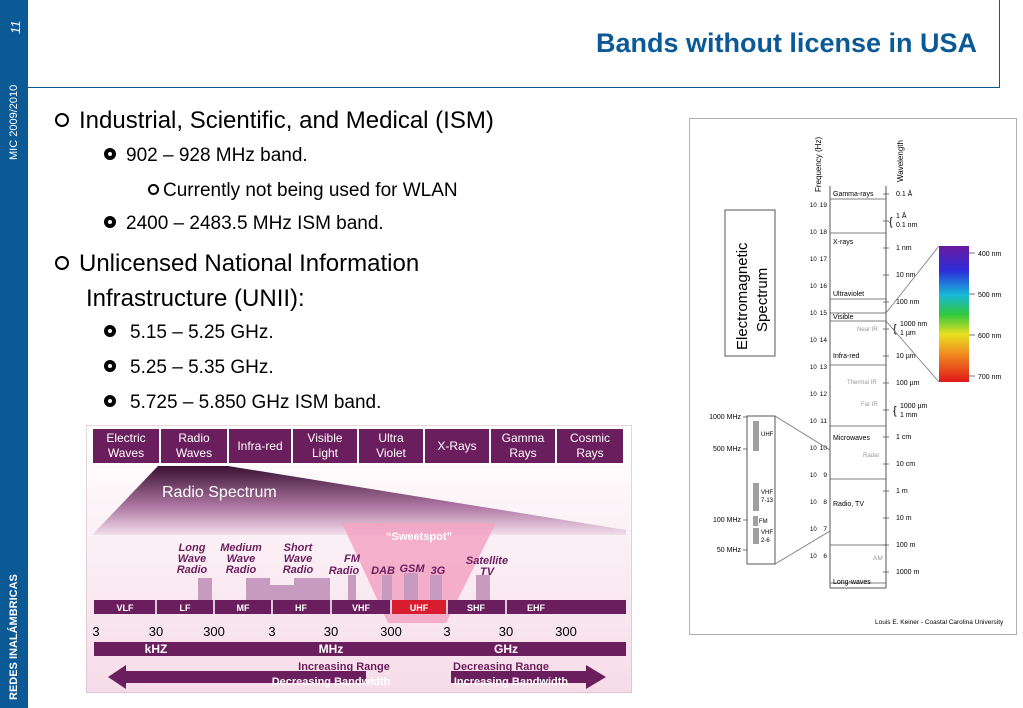  I want to click on top-band-cells, so click(358, 446).